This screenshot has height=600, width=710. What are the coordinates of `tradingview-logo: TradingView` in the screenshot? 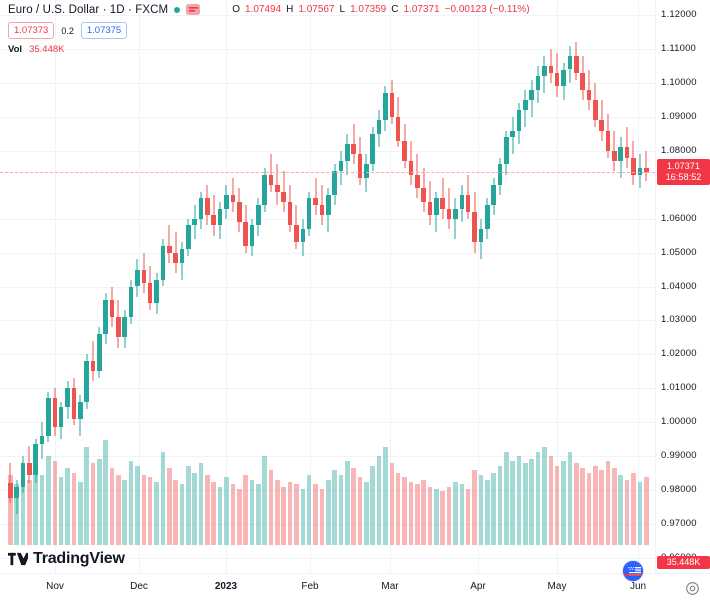 It's located at (66, 559).